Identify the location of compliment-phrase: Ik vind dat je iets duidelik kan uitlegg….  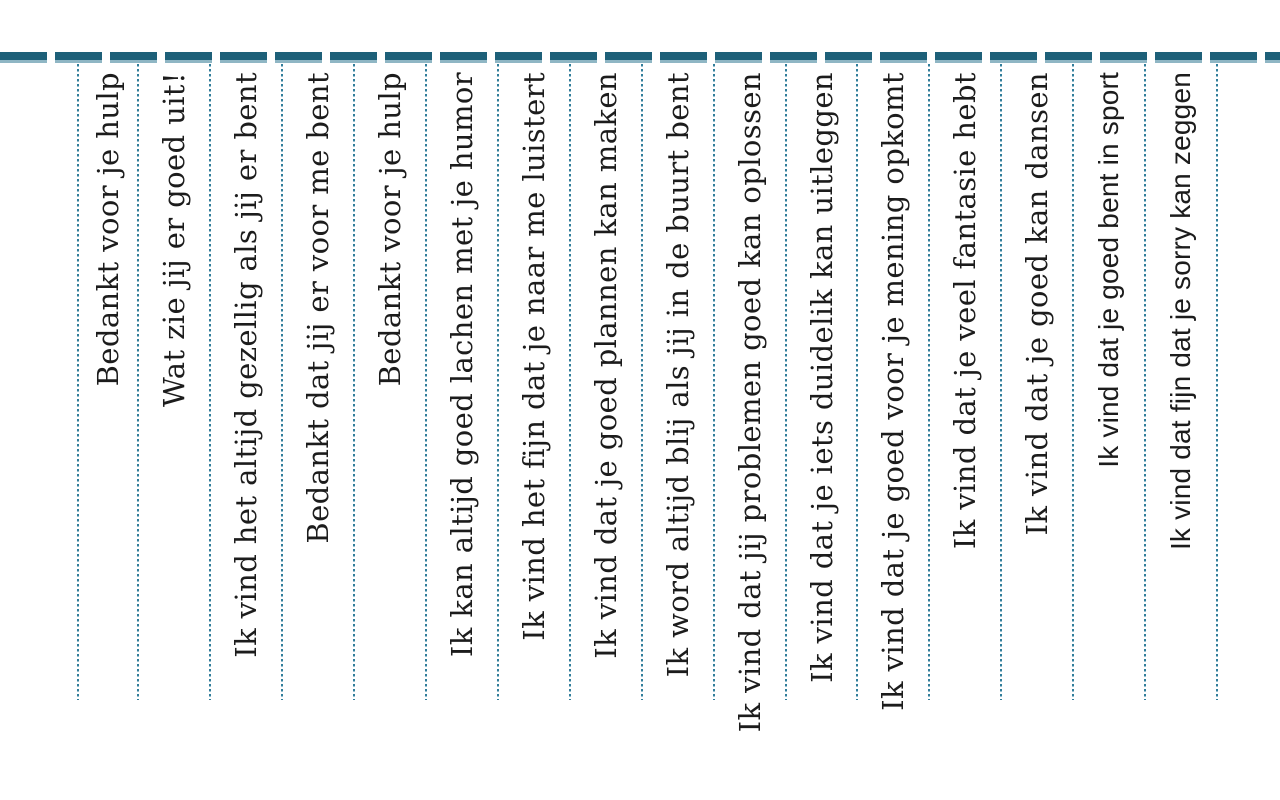
(821, 377).